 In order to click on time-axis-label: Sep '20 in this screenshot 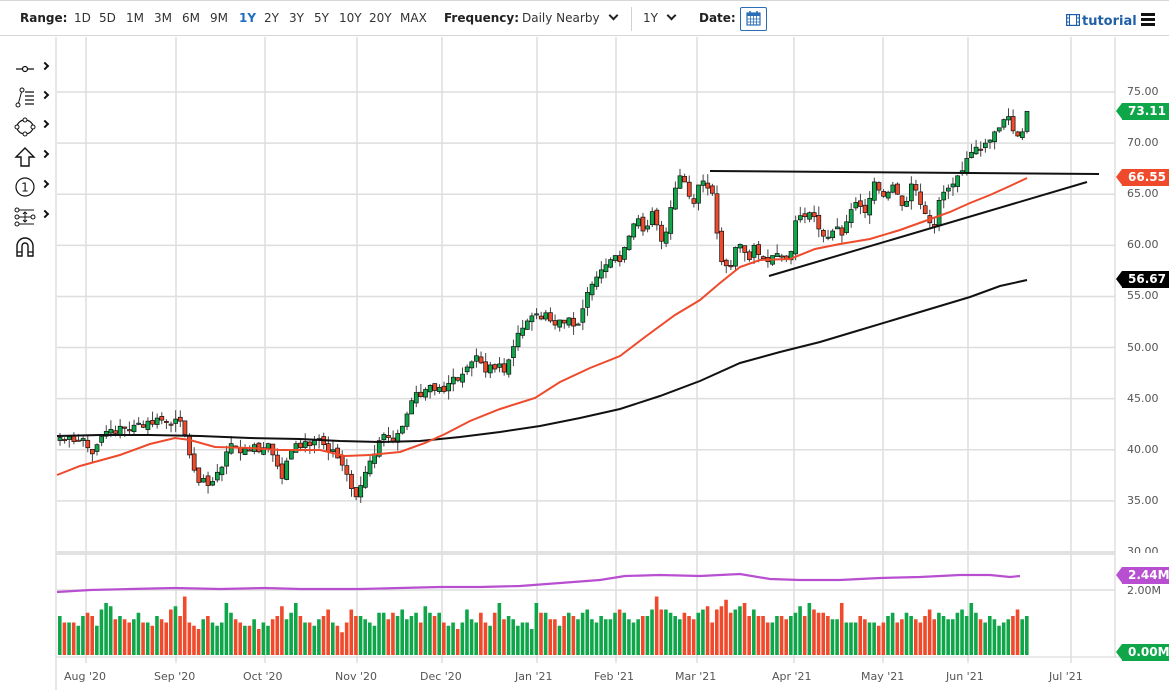, I will do `click(175, 676)`.